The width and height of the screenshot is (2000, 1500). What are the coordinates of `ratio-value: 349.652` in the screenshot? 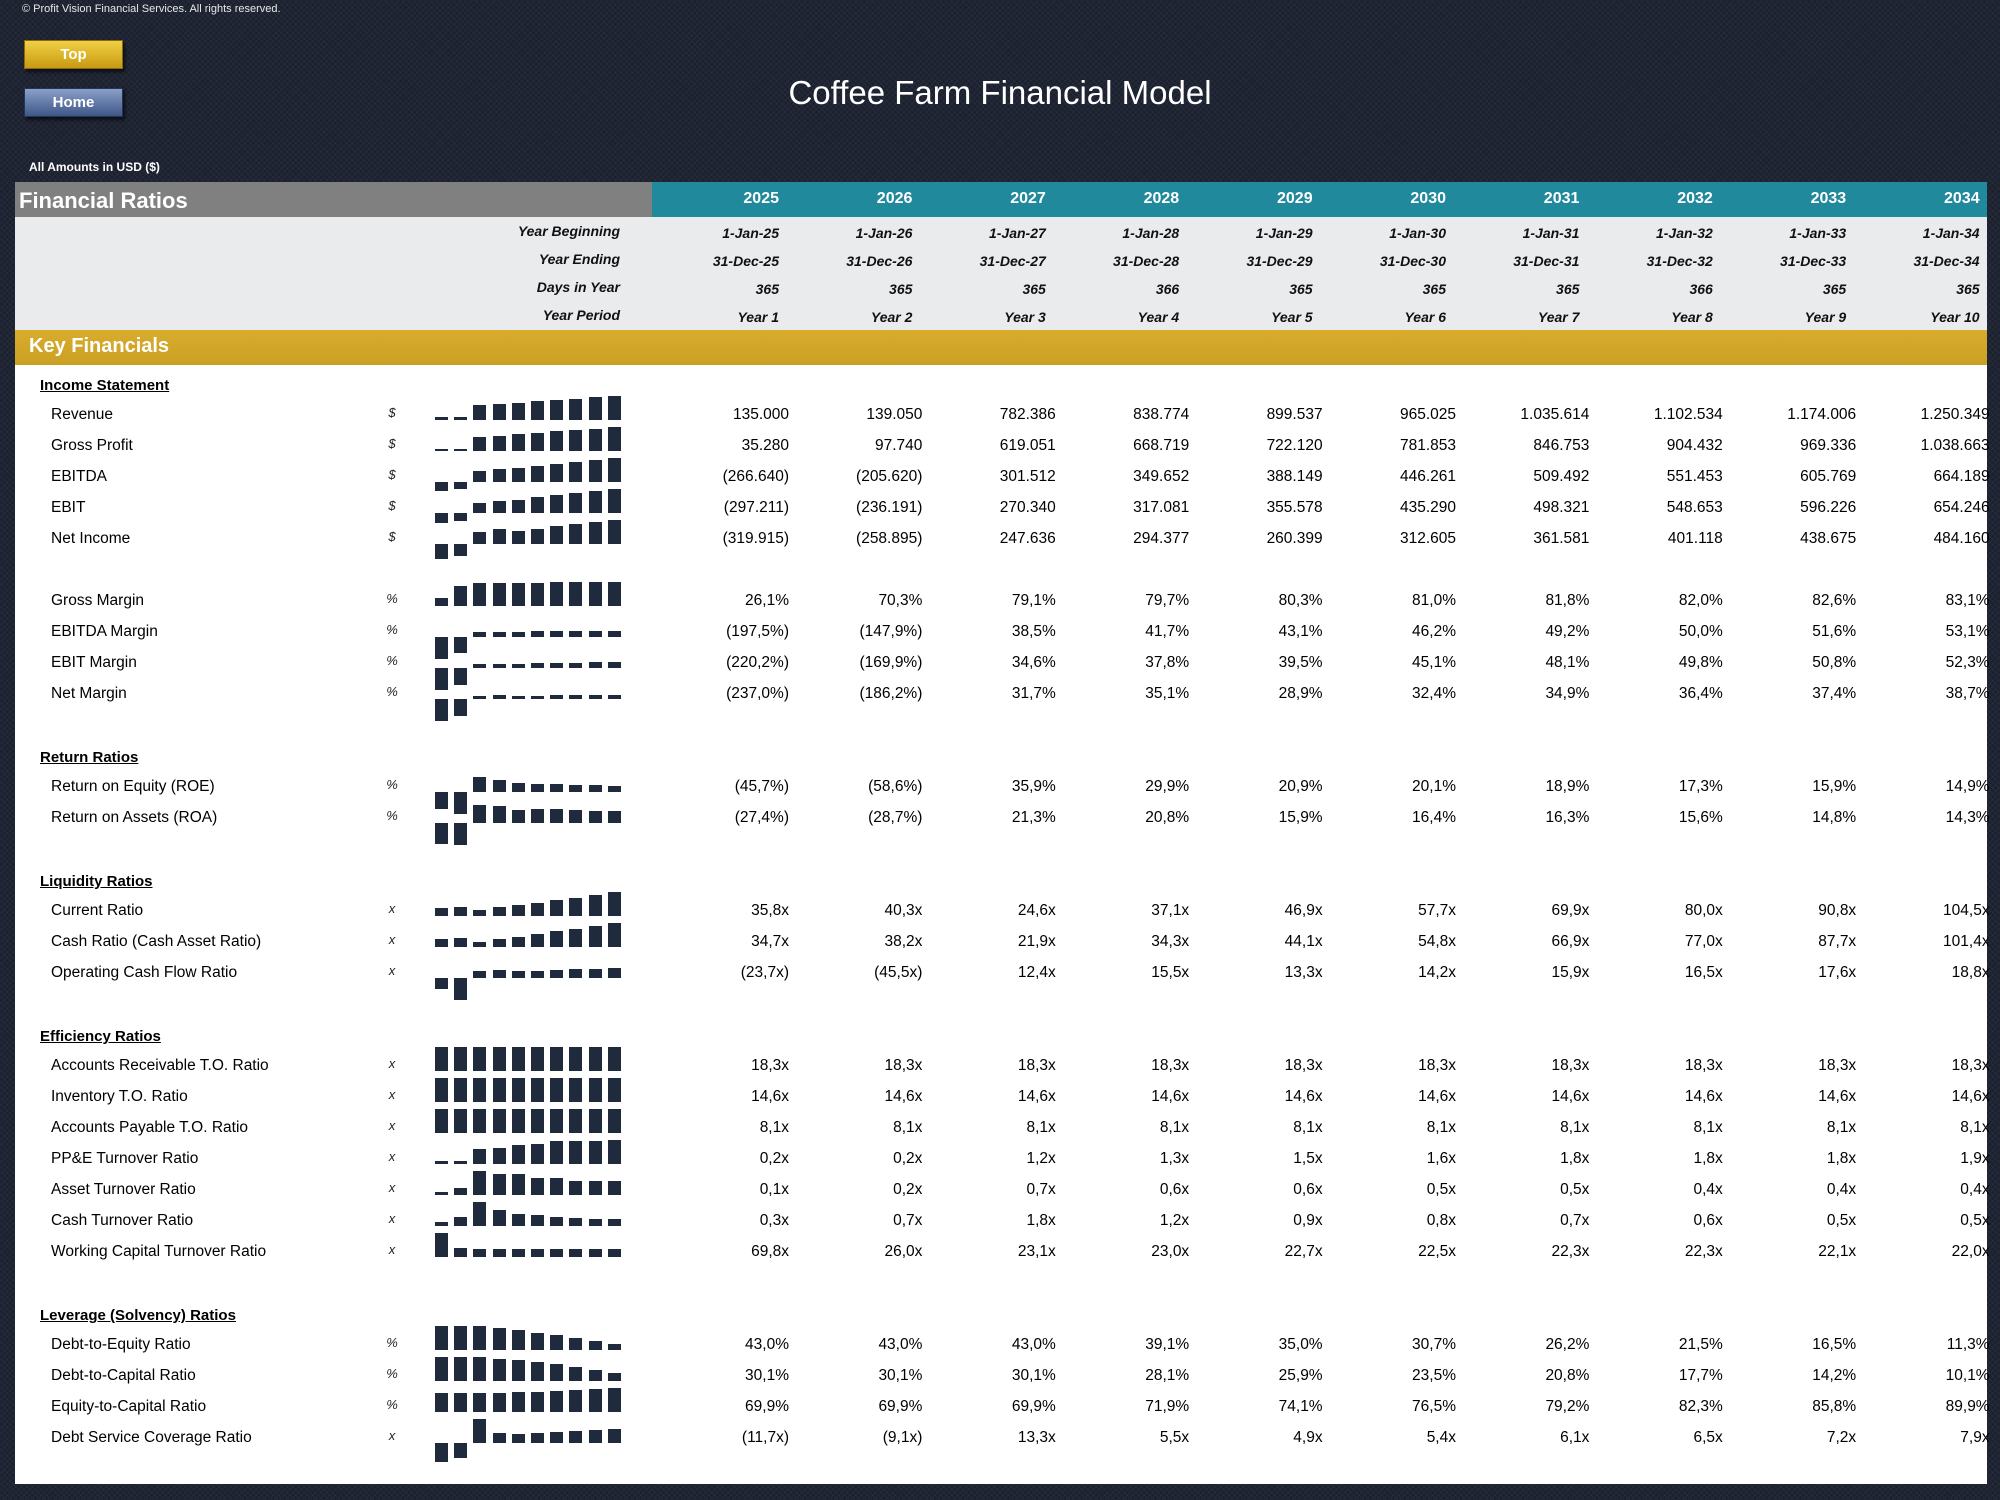 It's located at (1161, 476).